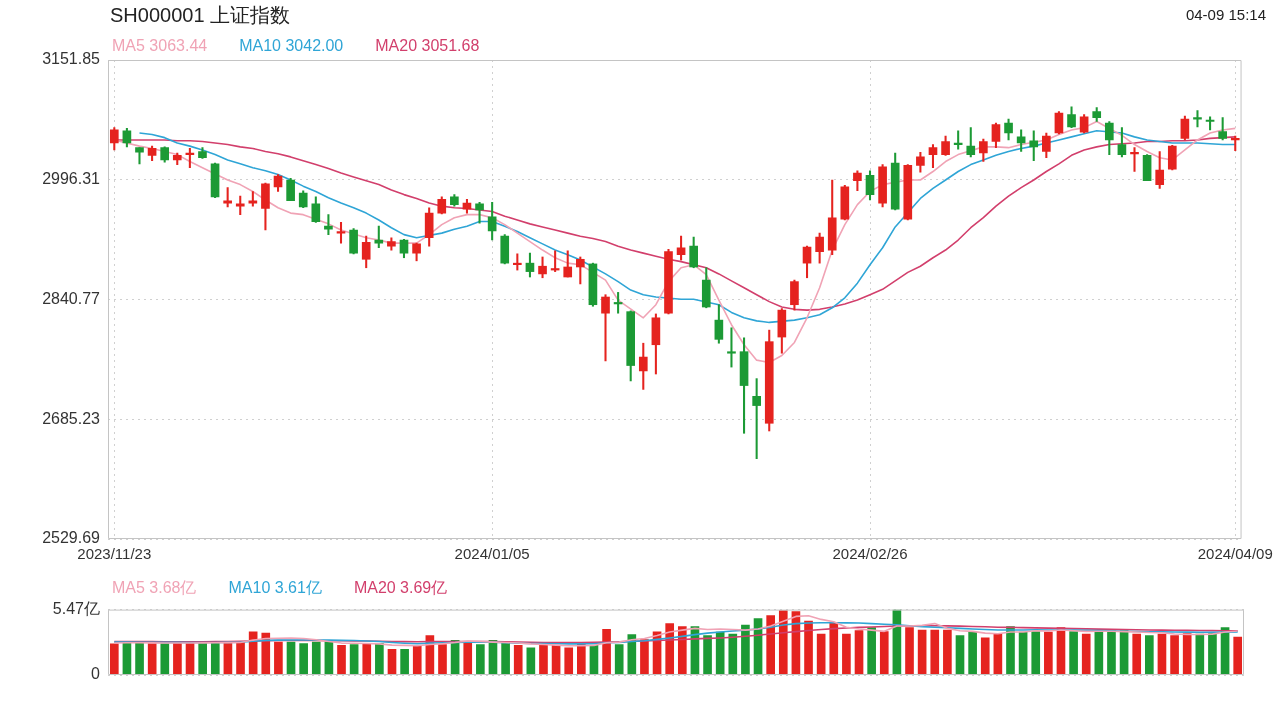 Image resolution: width=1280 pixels, height=720 pixels. Describe the element at coordinates (400, 588) in the screenshot. I see `text: MA20 3.69亿` at that location.